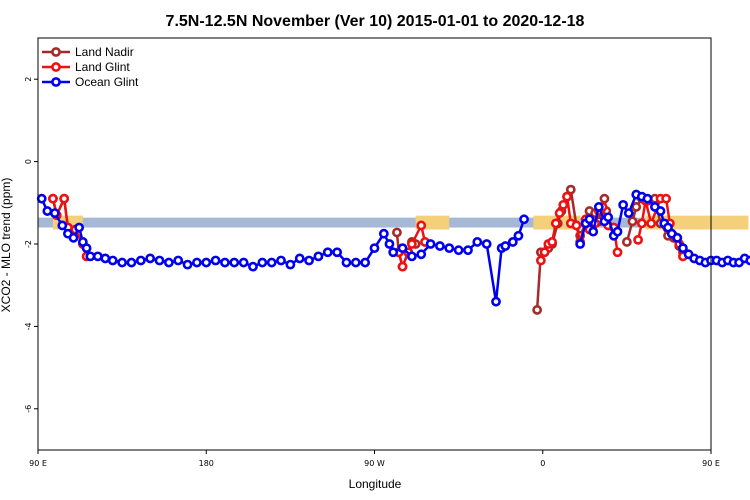 The height and width of the screenshot is (500, 750). Describe the element at coordinates (542, 463) in the screenshot. I see `x-tick-label: 0` at that location.